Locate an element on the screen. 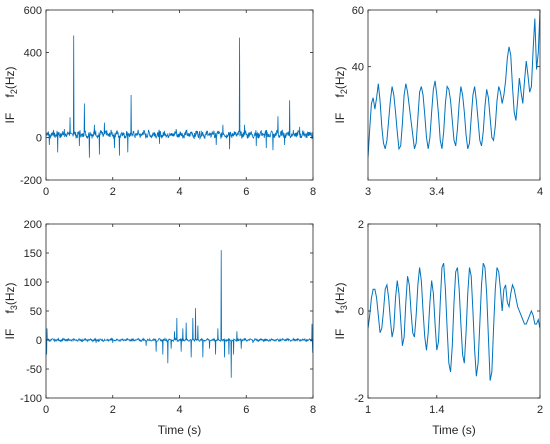 Image resolution: width=550 pixels, height=444 pixels. series-line-p3 is located at coordinates (179, 314).